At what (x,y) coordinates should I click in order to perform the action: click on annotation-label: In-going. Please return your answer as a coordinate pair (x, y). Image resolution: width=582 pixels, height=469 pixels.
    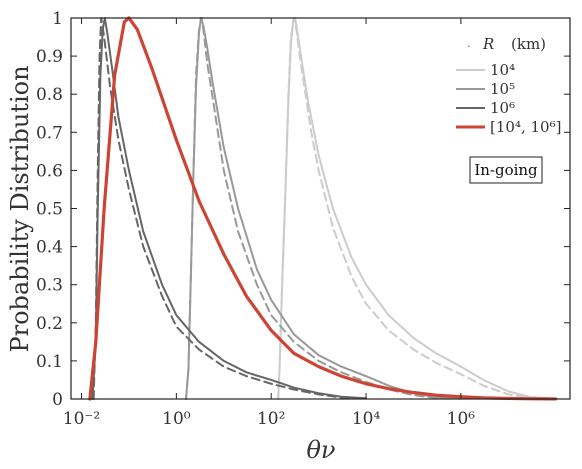
    Looking at the image, I should click on (506, 170).